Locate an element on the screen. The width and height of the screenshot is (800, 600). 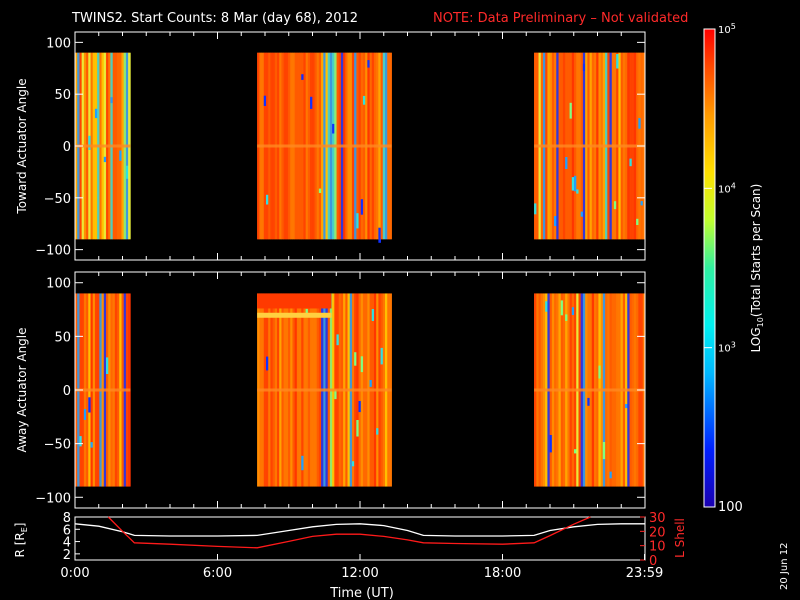
l-shell-line is located at coordinates (349, 532).